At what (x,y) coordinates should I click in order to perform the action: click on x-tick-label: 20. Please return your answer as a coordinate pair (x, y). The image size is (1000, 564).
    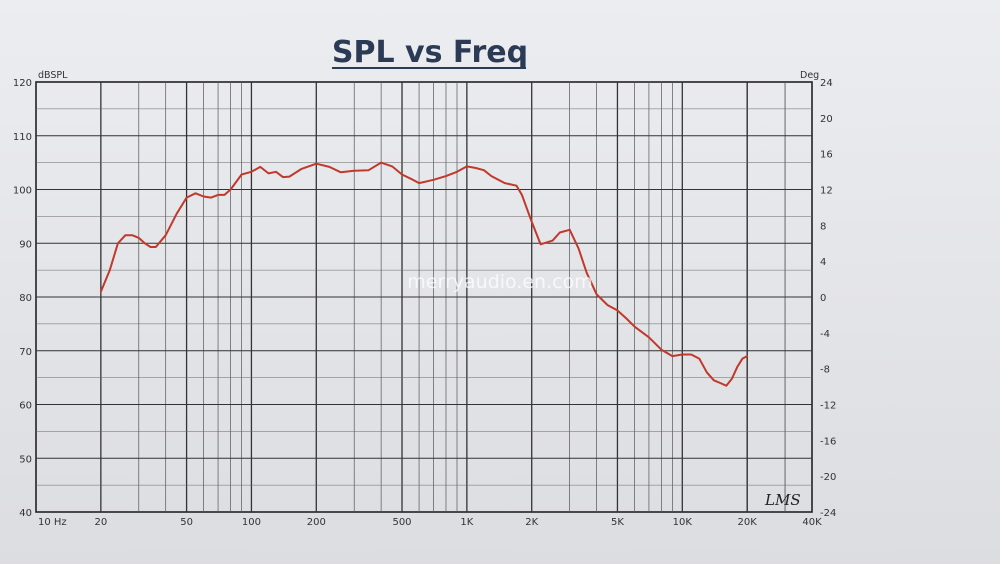
    Looking at the image, I should click on (100, 522).